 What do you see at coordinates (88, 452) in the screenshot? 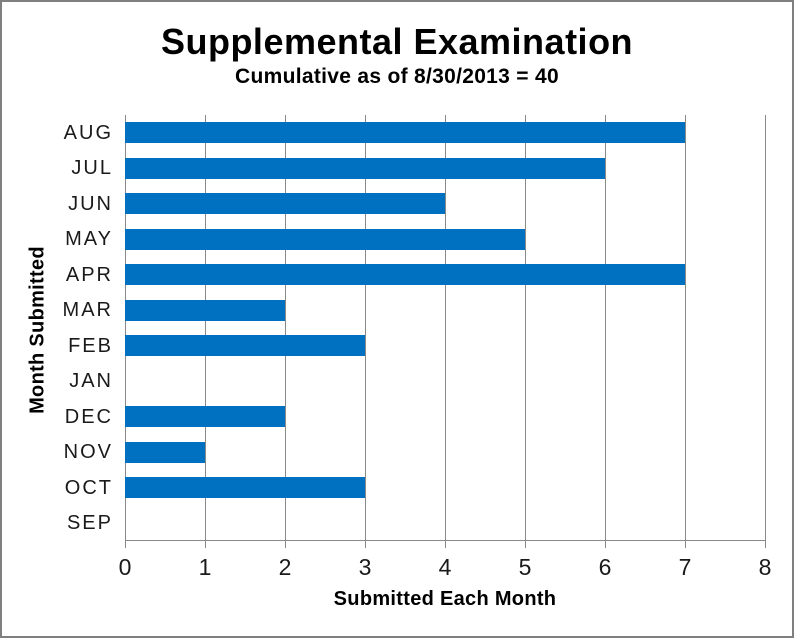
I see `y-tick-label: NOV` at bounding box center [88, 452].